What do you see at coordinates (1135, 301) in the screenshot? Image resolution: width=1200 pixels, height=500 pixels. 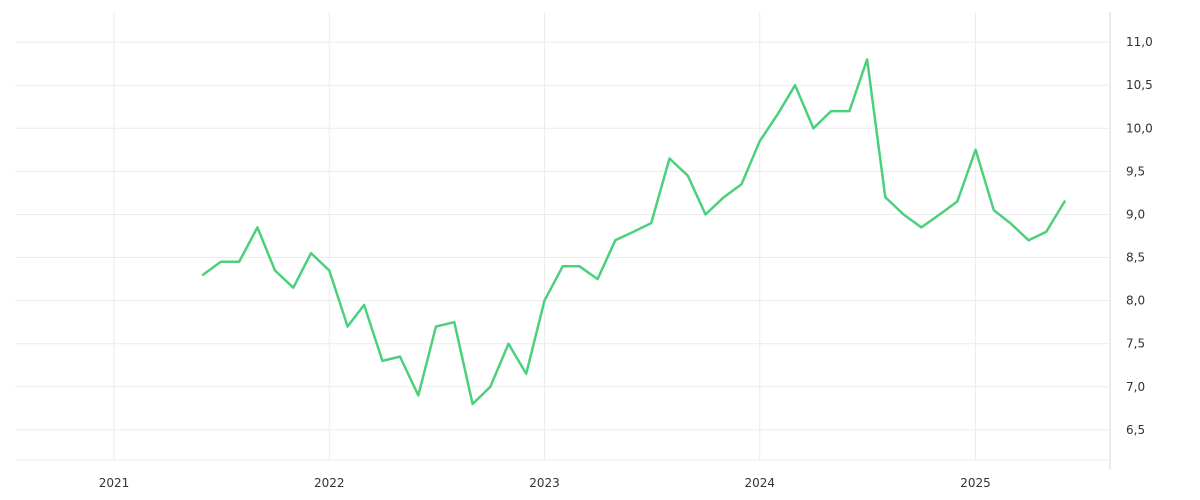 I see `y-tick-label: 8,0` at bounding box center [1135, 301].